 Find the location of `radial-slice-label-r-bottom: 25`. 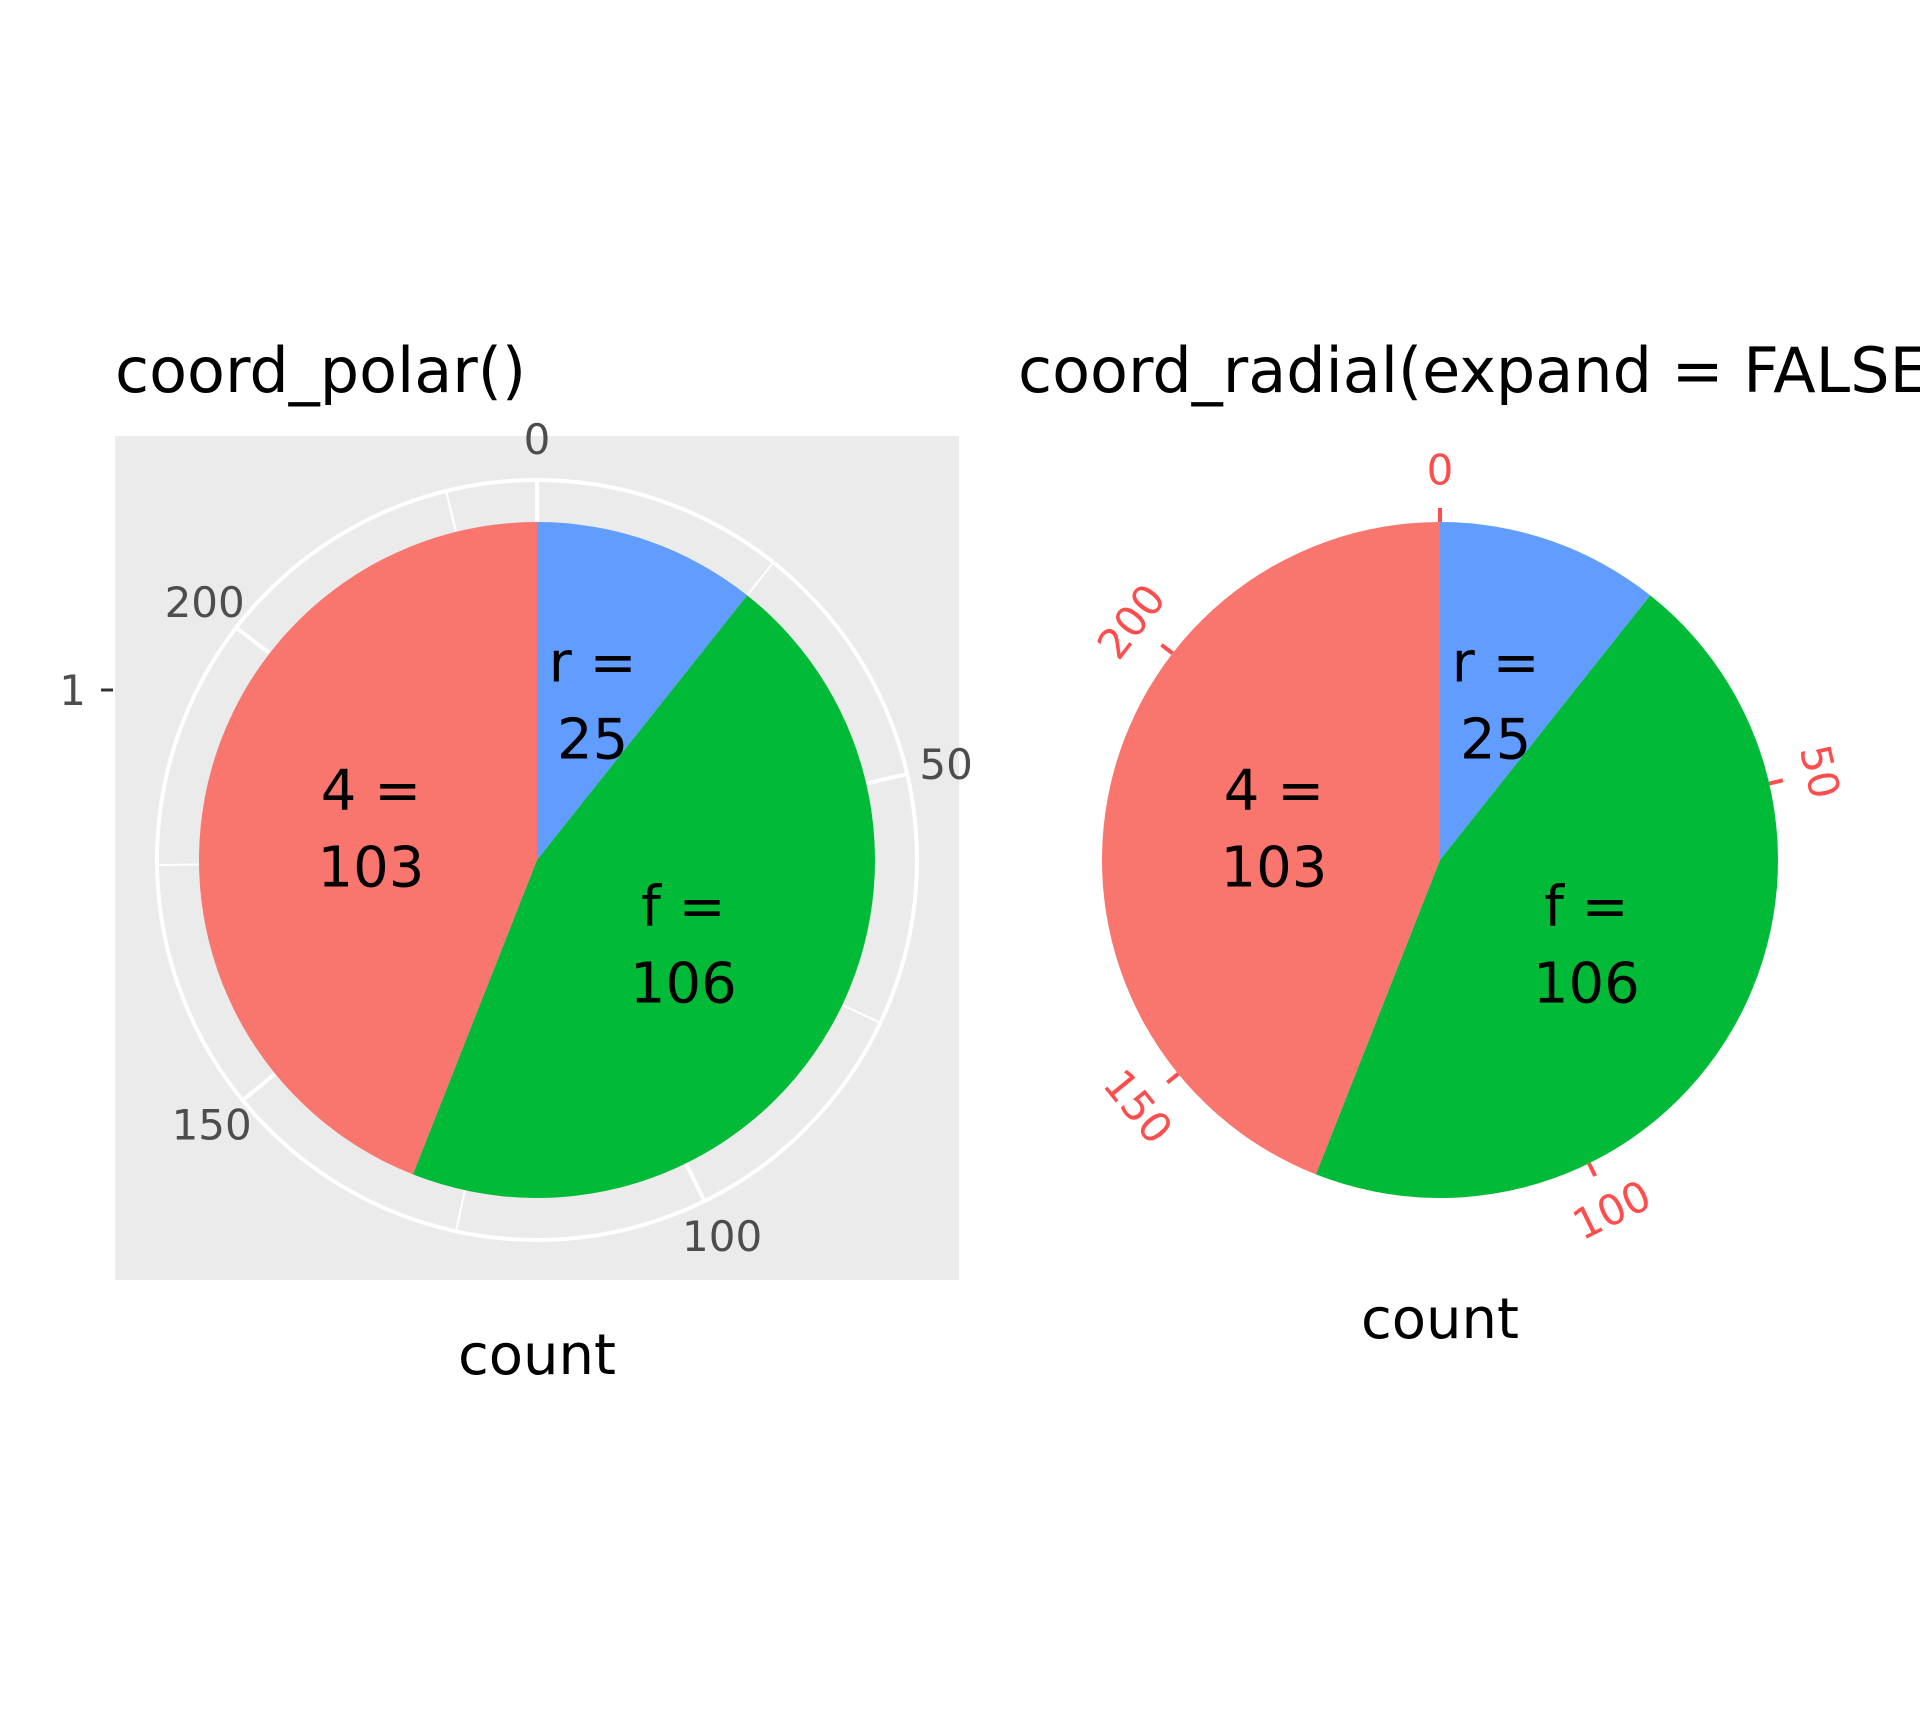

radial-slice-label-r-bottom: 25 is located at coordinates (1495, 739).